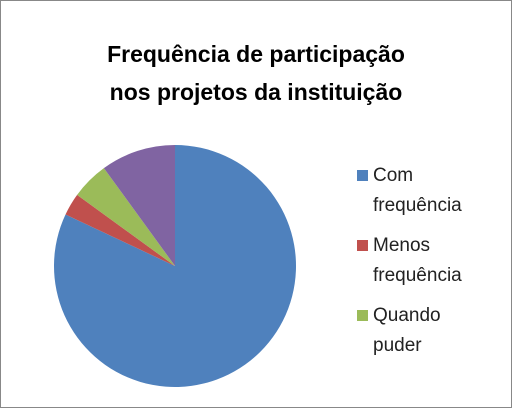 This screenshot has height=408, width=512. I want to click on legend-entry: Menos frequência, so click(421, 261).